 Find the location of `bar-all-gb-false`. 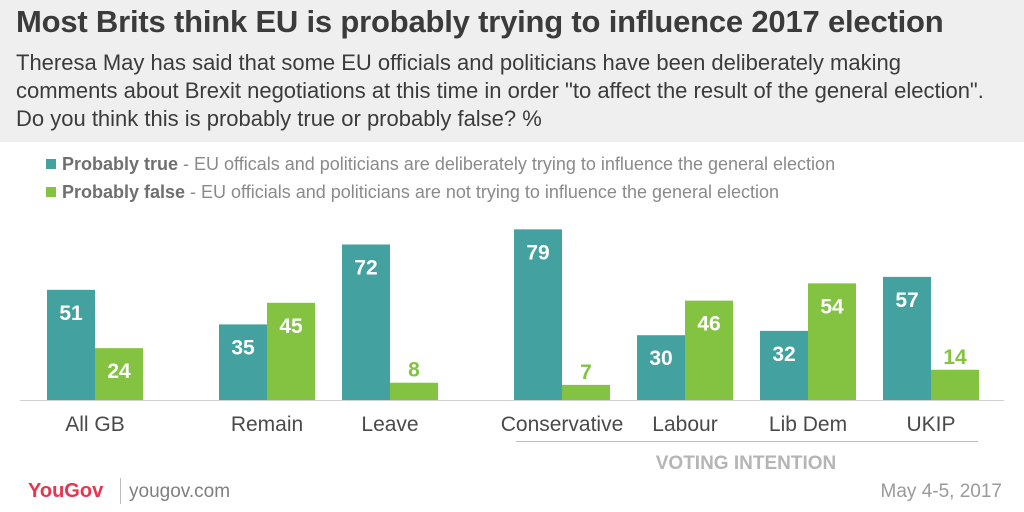

bar-all-gb-false is located at coordinates (119, 374).